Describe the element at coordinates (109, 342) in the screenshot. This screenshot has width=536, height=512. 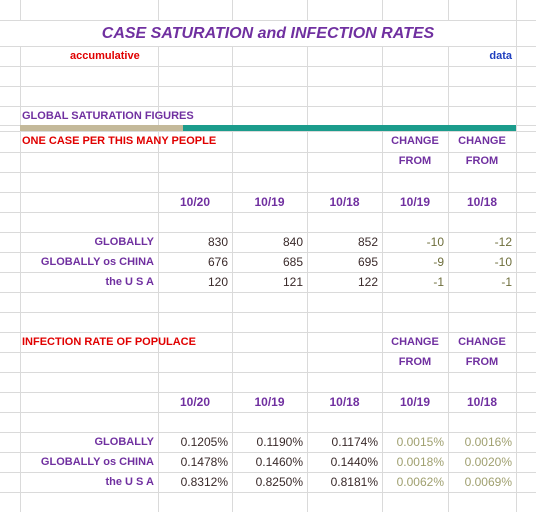
I see `section-heading: INFECTION RATE OF POPULACE` at that location.